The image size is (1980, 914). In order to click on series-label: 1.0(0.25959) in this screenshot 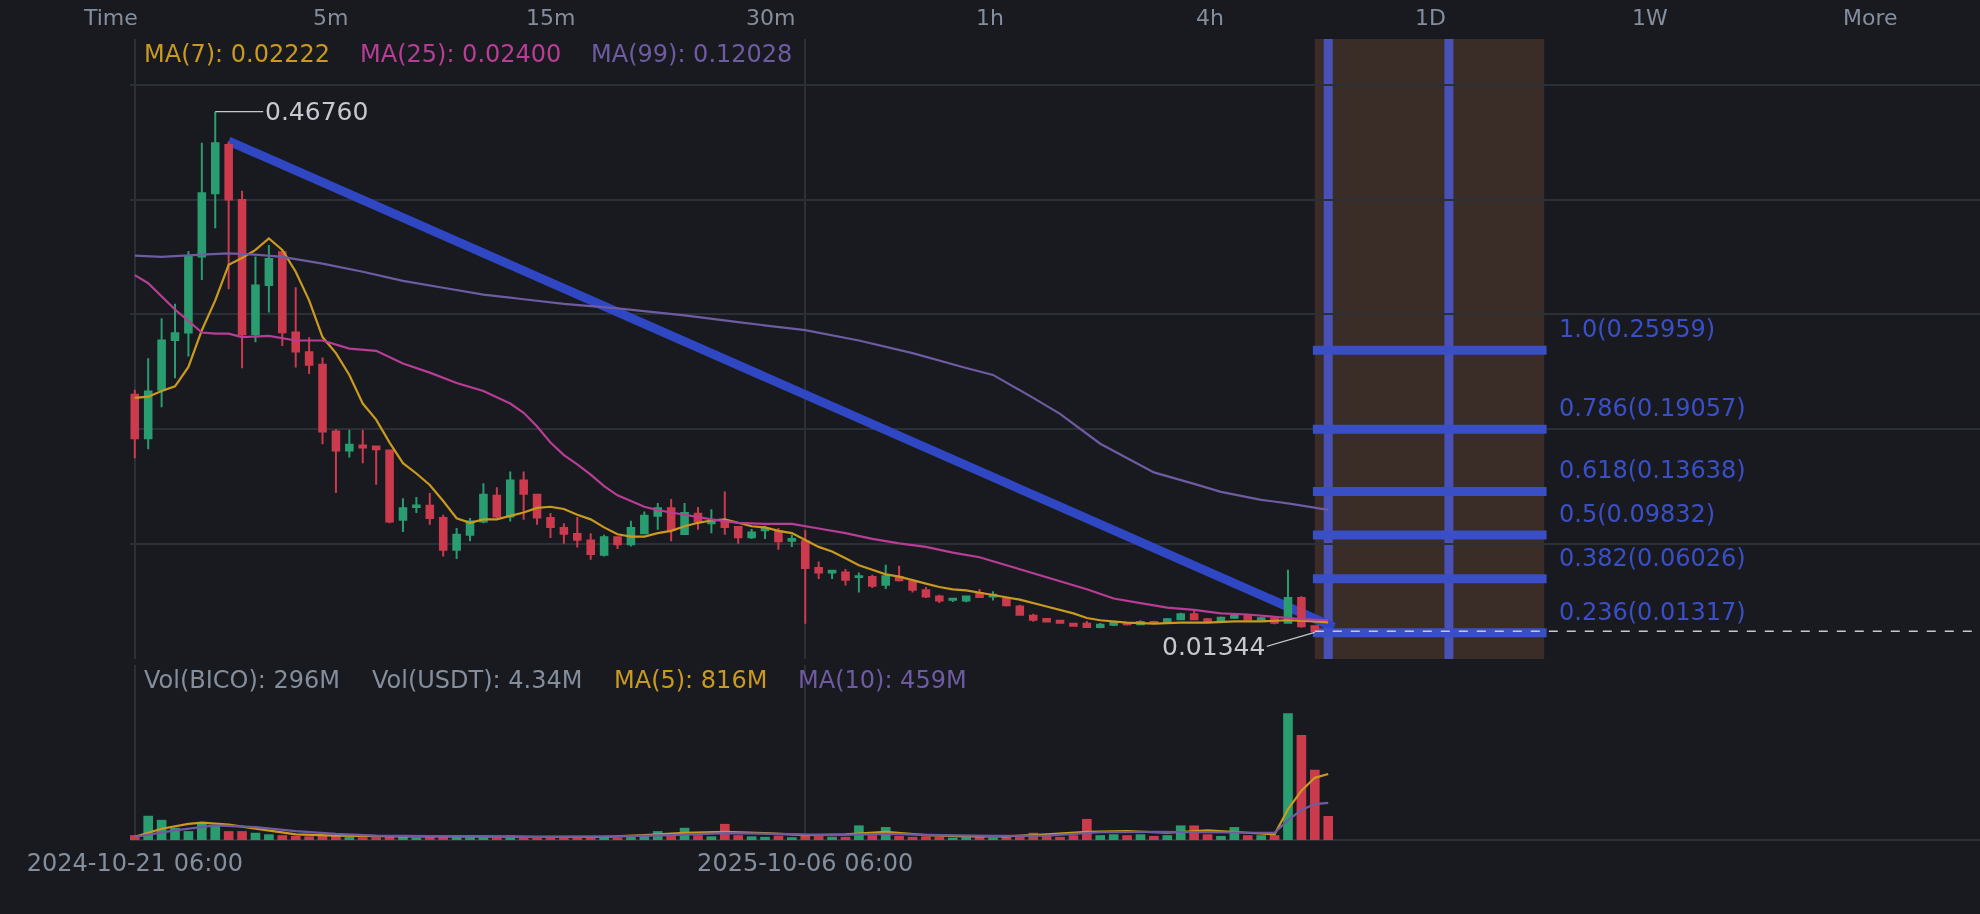, I will do `click(1637, 329)`.